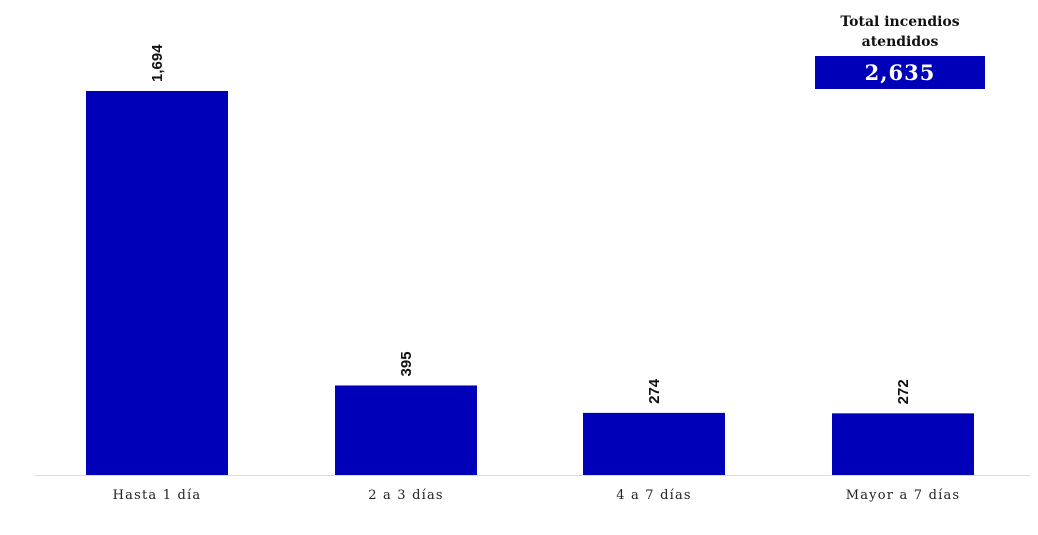  I want to click on value-label-3: 274, so click(654, 391).